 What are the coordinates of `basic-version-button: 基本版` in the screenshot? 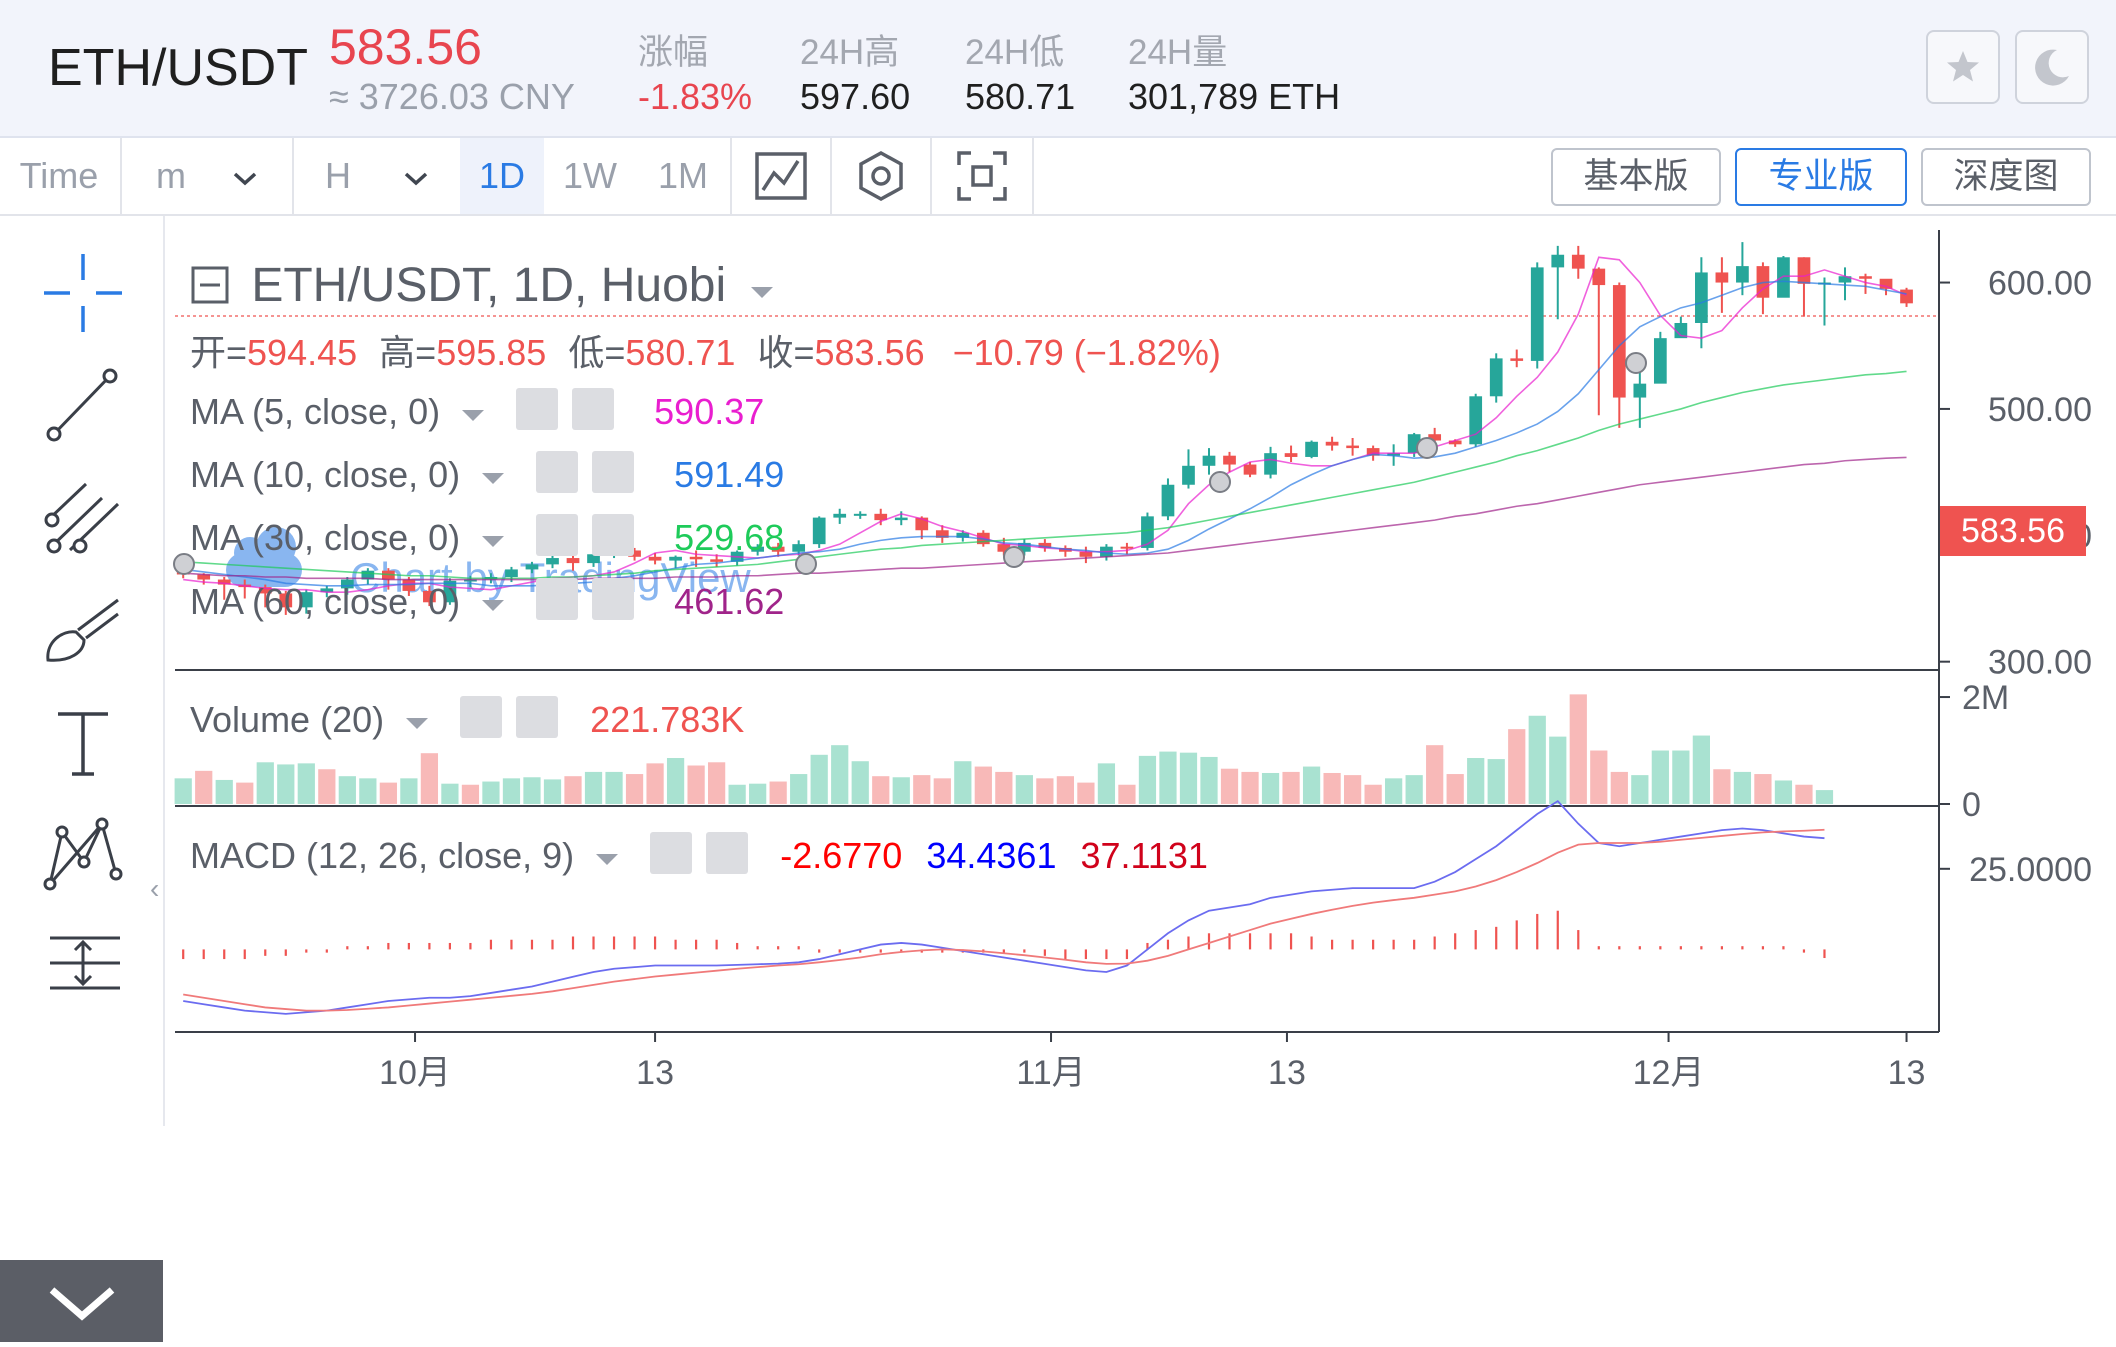 It's located at (1636, 177).